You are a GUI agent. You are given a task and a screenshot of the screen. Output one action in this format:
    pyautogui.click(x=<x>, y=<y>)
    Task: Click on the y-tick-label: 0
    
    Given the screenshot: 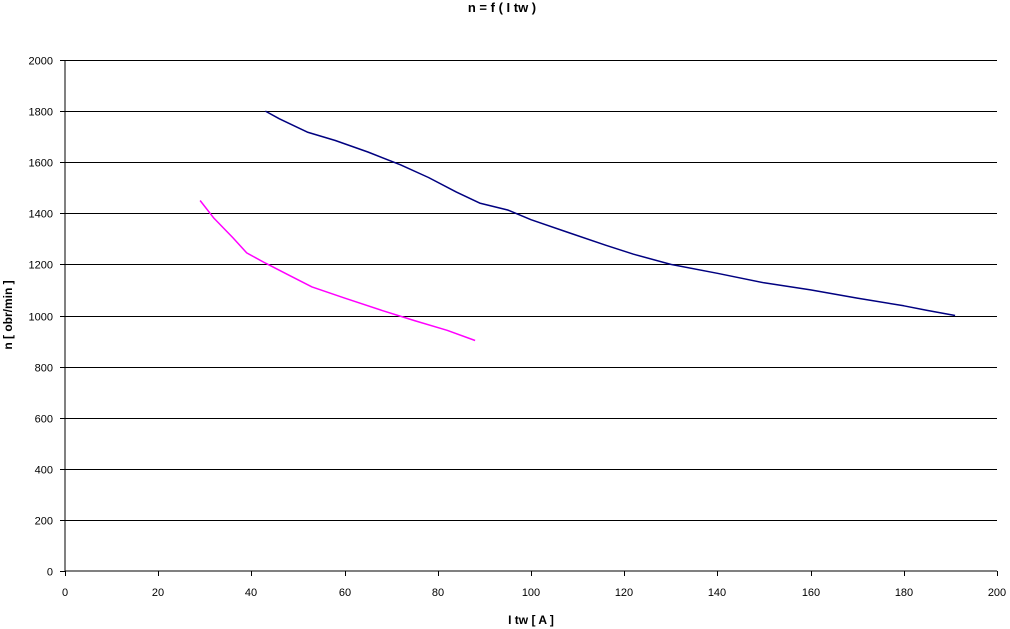 What is the action you would take?
    pyautogui.click(x=50, y=573)
    